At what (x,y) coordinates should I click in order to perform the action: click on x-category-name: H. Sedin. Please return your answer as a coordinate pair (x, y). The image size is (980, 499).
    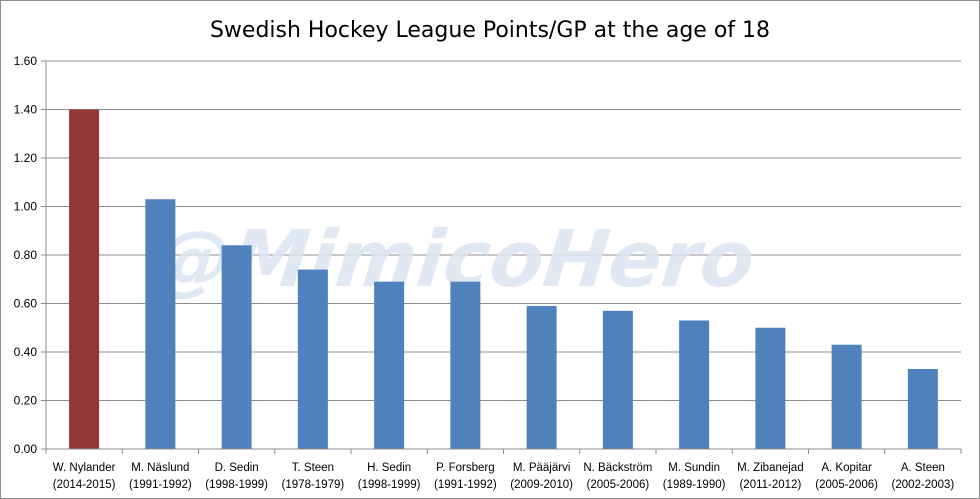
    Looking at the image, I should click on (389, 468).